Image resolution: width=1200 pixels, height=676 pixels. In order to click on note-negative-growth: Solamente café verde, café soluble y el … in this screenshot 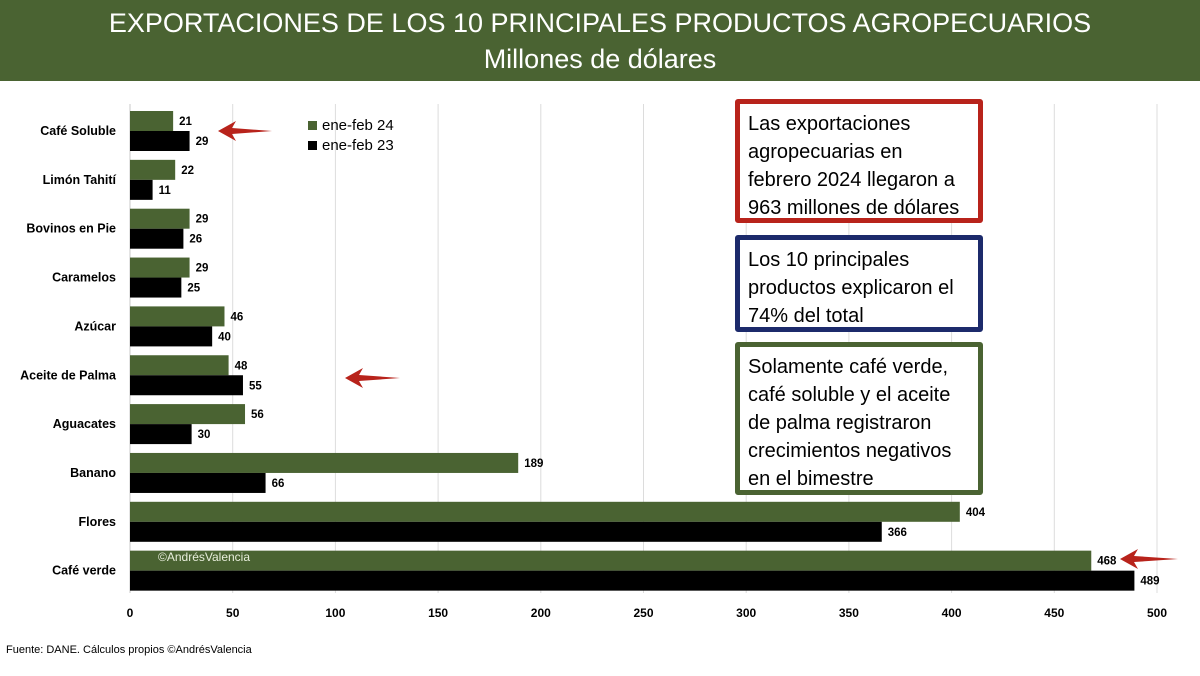, I will do `click(859, 418)`.